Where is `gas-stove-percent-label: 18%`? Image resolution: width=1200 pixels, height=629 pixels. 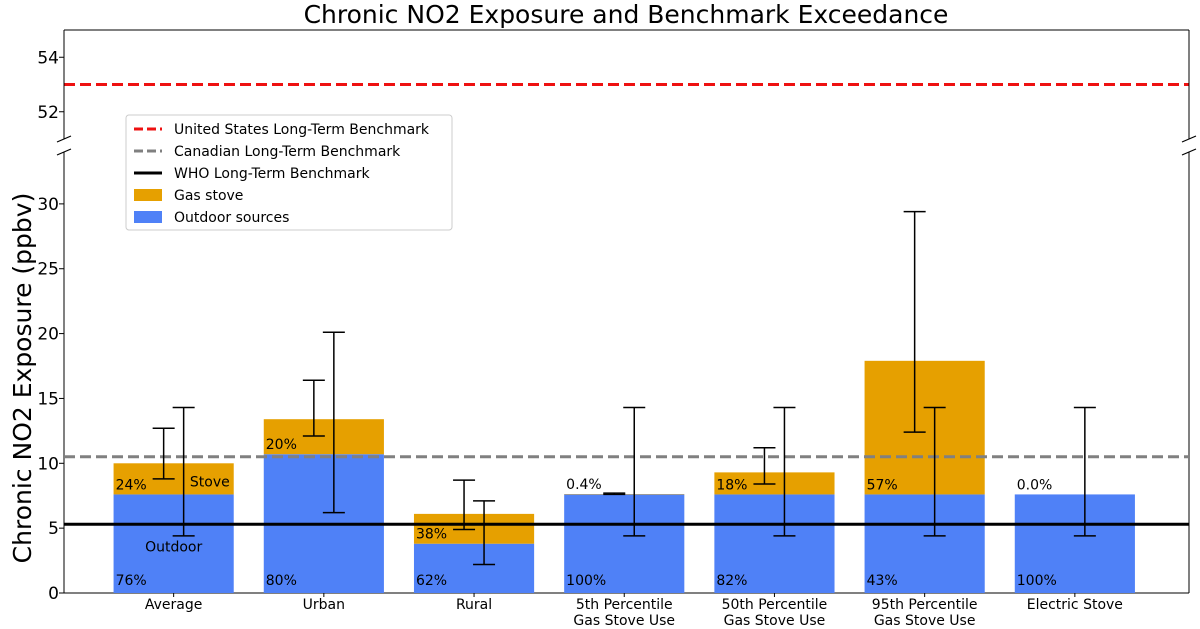
gas-stove-percent-label: 18% is located at coordinates (731, 485).